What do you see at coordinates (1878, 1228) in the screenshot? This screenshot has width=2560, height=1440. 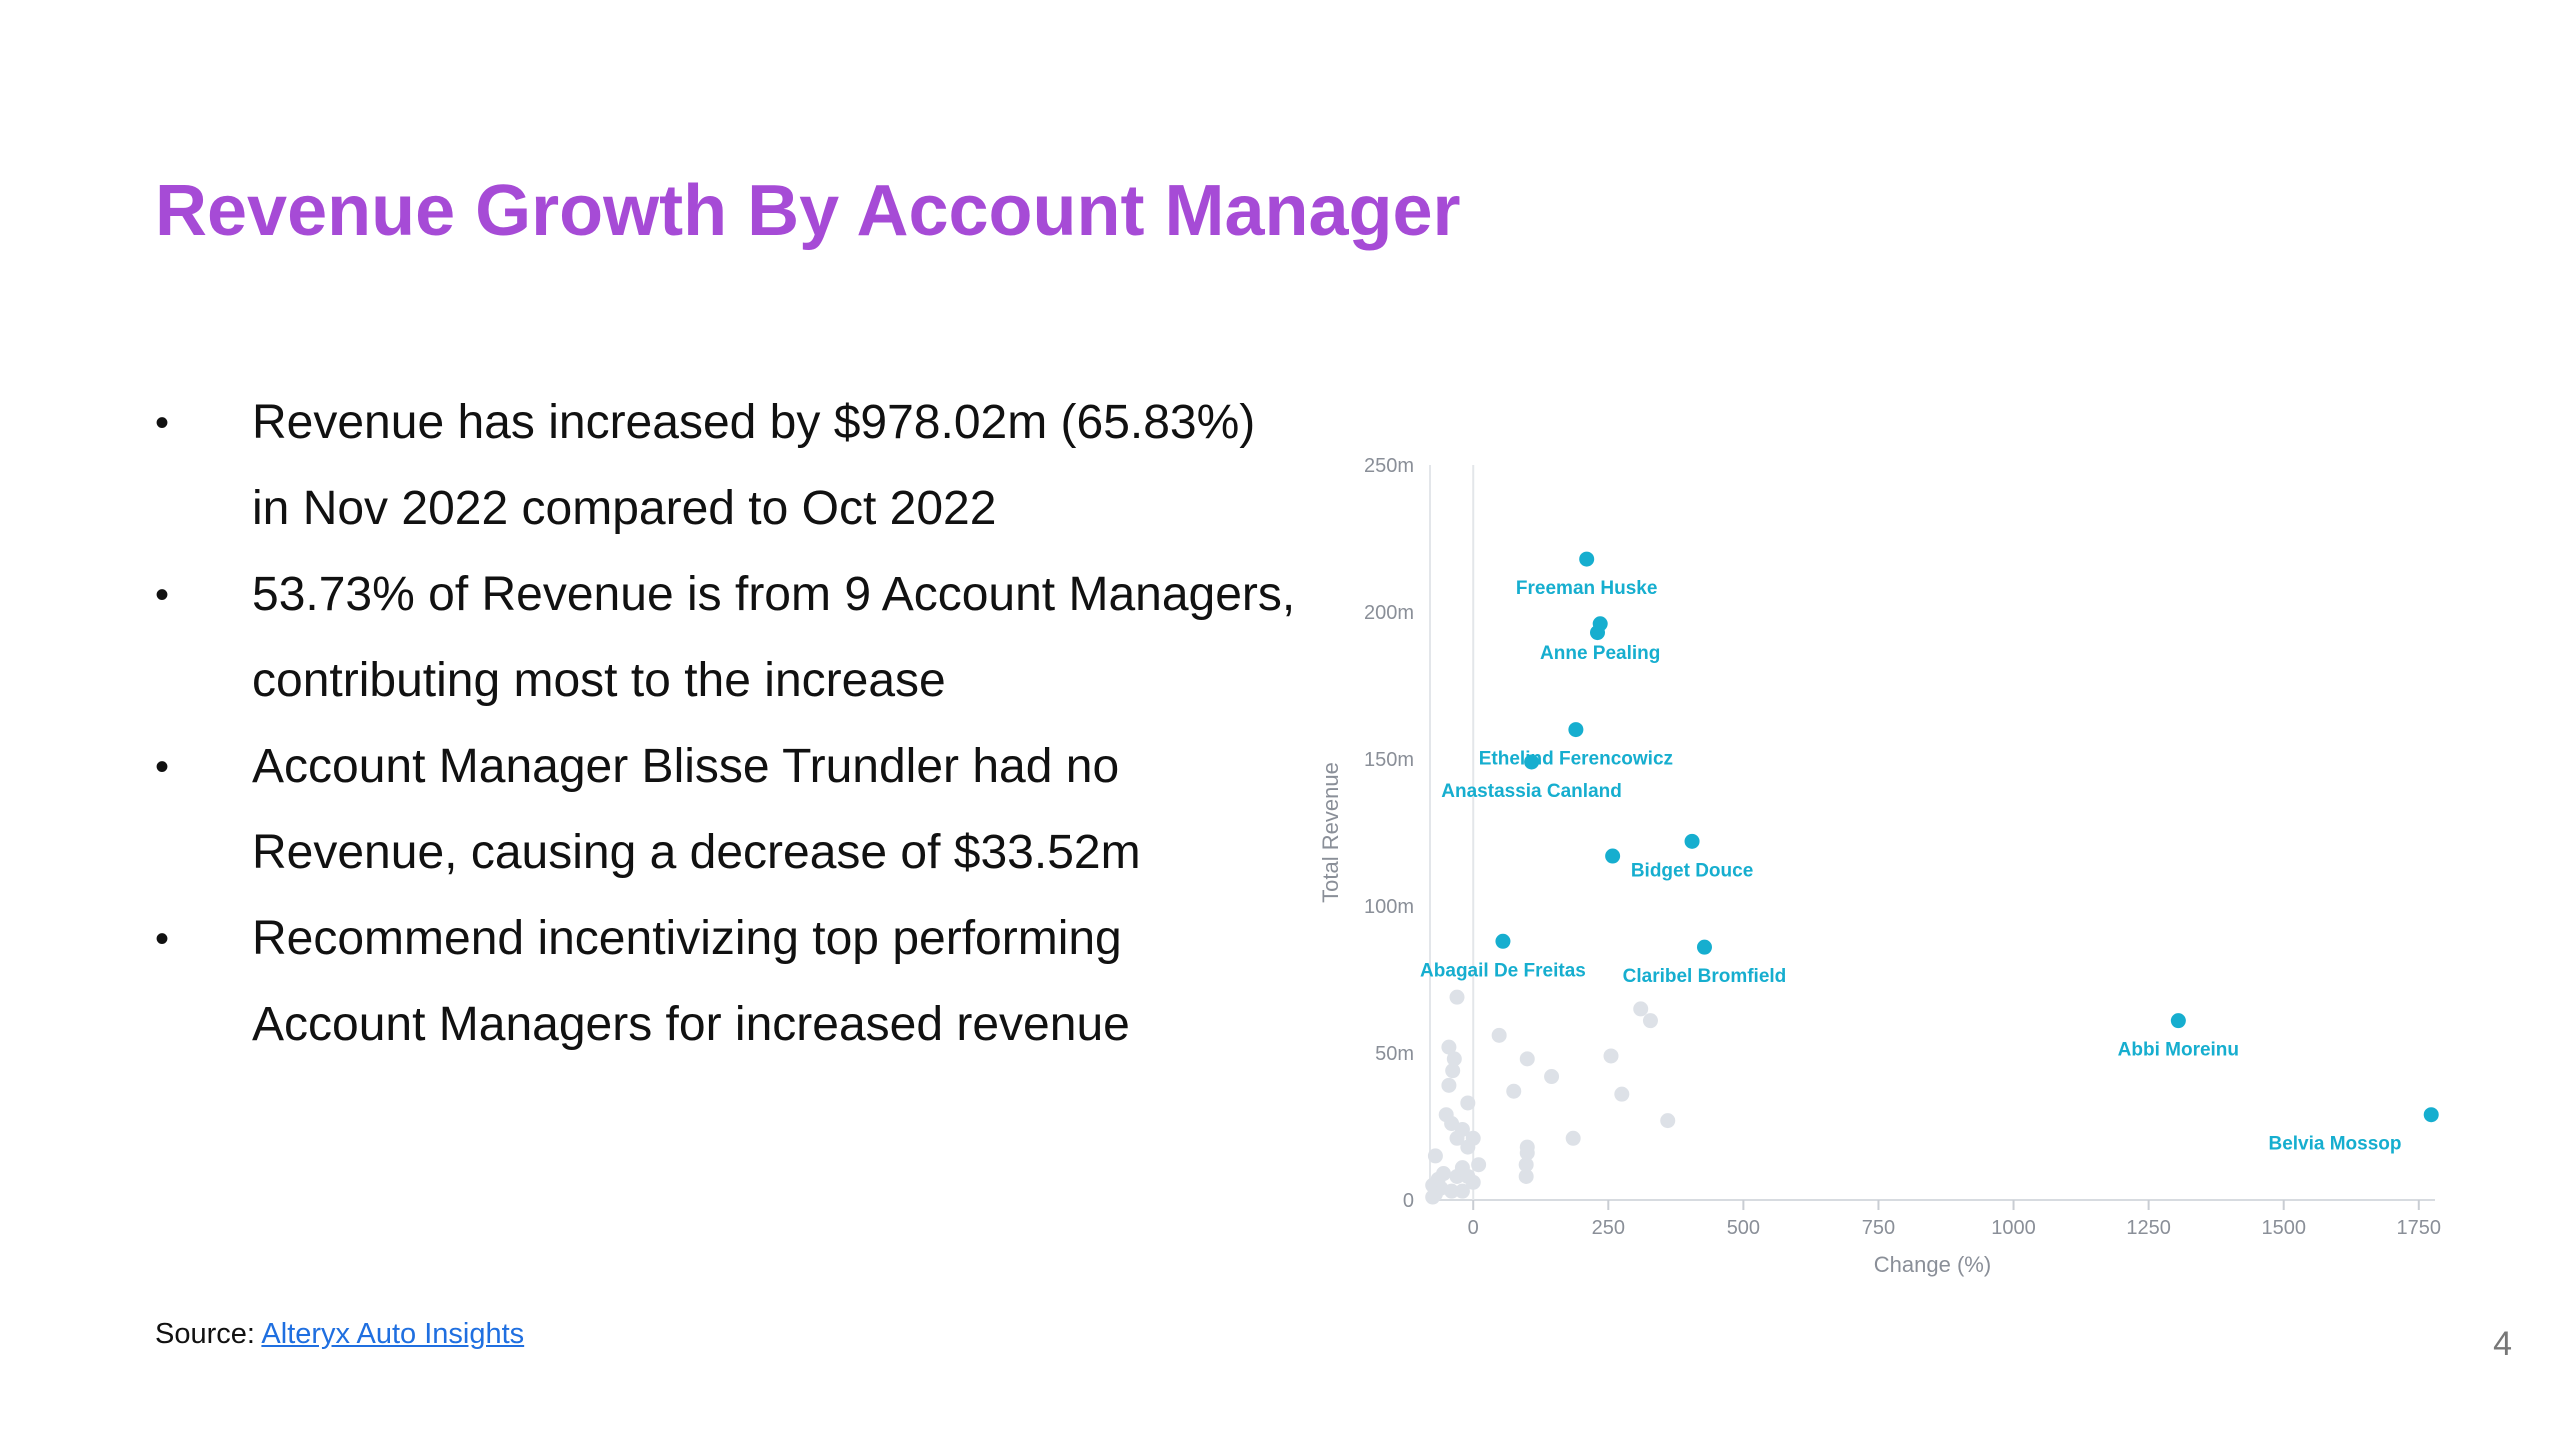 I see `x-tick-label: 750` at bounding box center [1878, 1228].